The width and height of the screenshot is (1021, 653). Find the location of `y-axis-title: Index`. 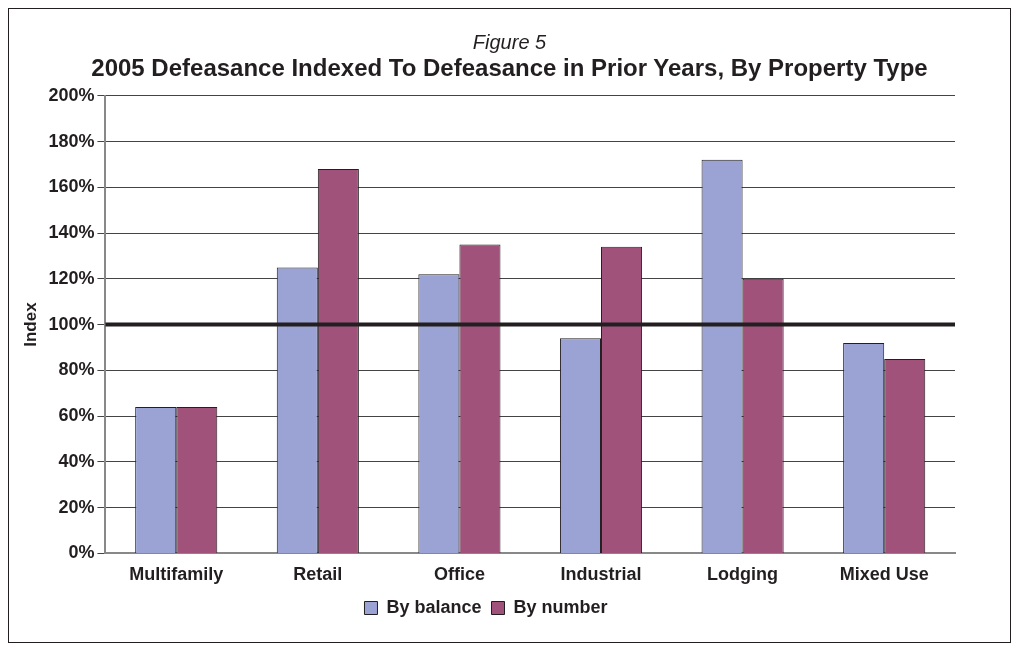

y-axis-title: Index is located at coordinates (30, 324).